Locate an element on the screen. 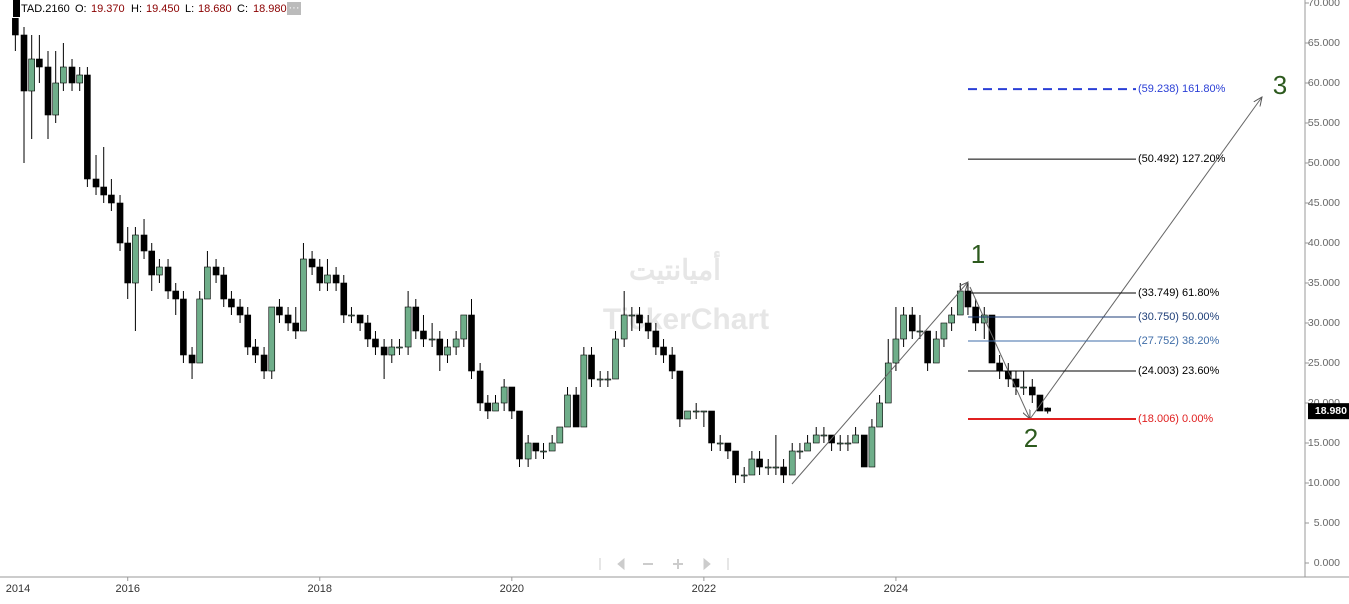 This screenshot has height=604, width=1349. nav-left is located at coordinates (621, 564).